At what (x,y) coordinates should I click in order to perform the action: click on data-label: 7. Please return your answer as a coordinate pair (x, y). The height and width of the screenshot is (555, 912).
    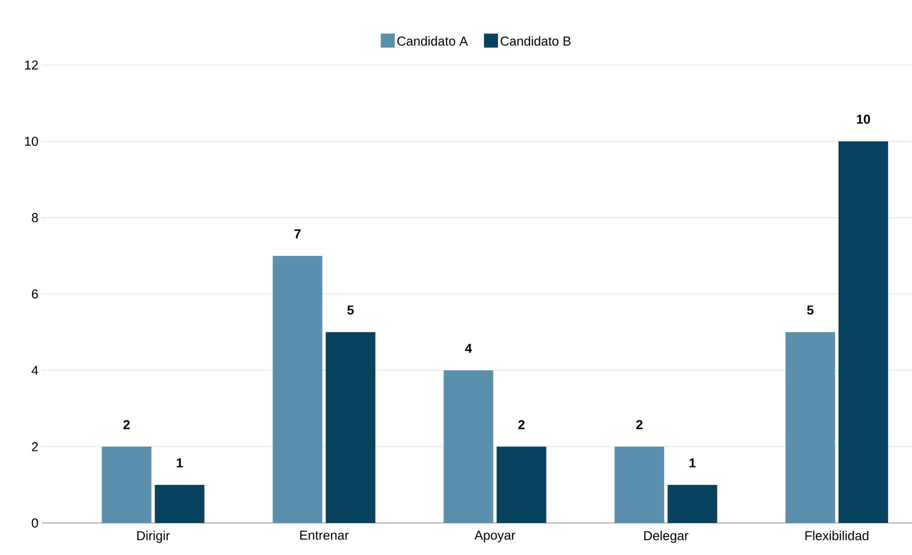
    Looking at the image, I should click on (297, 233).